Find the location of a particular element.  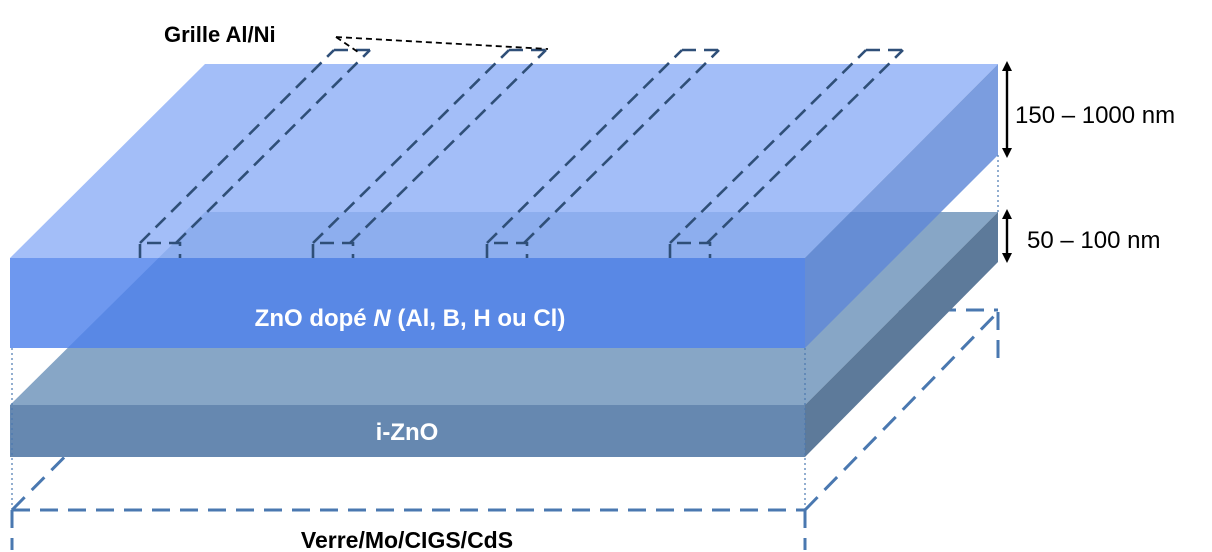

middle-thickness-label: 50 – 100 nm is located at coordinates (1093, 240).